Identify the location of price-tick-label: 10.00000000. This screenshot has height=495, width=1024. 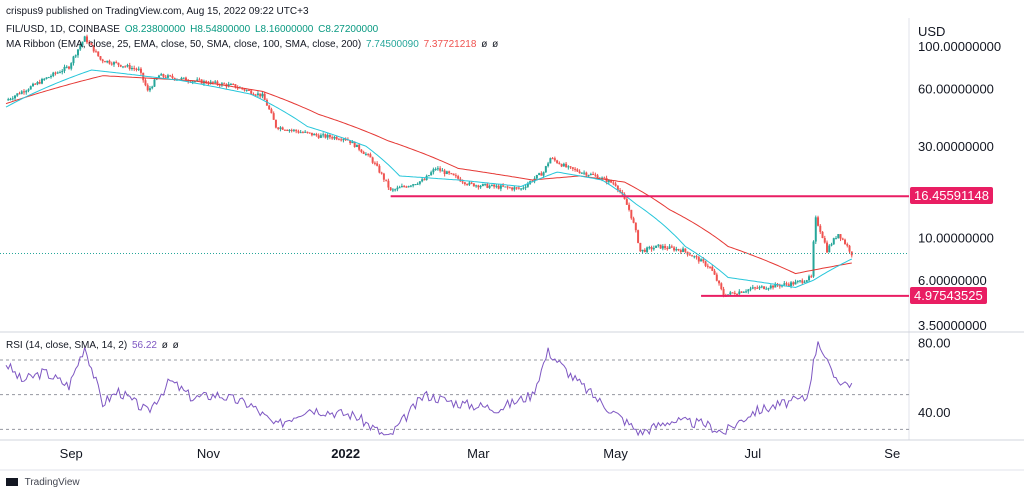
(956, 238).